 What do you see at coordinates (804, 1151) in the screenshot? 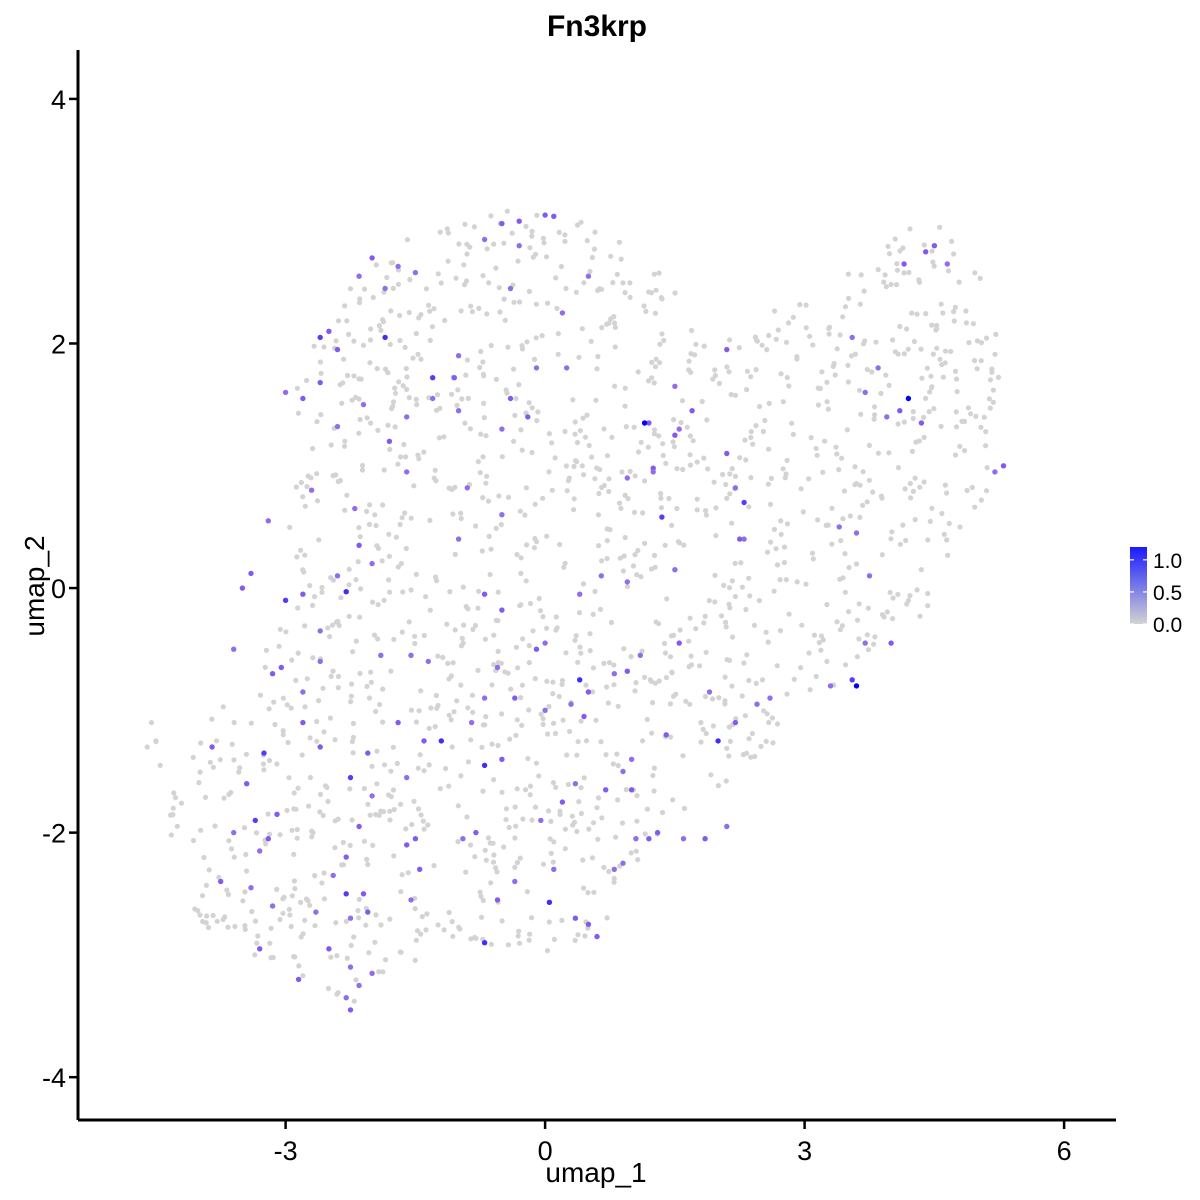
I see `x-tick-label: 3` at bounding box center [804, 1151].